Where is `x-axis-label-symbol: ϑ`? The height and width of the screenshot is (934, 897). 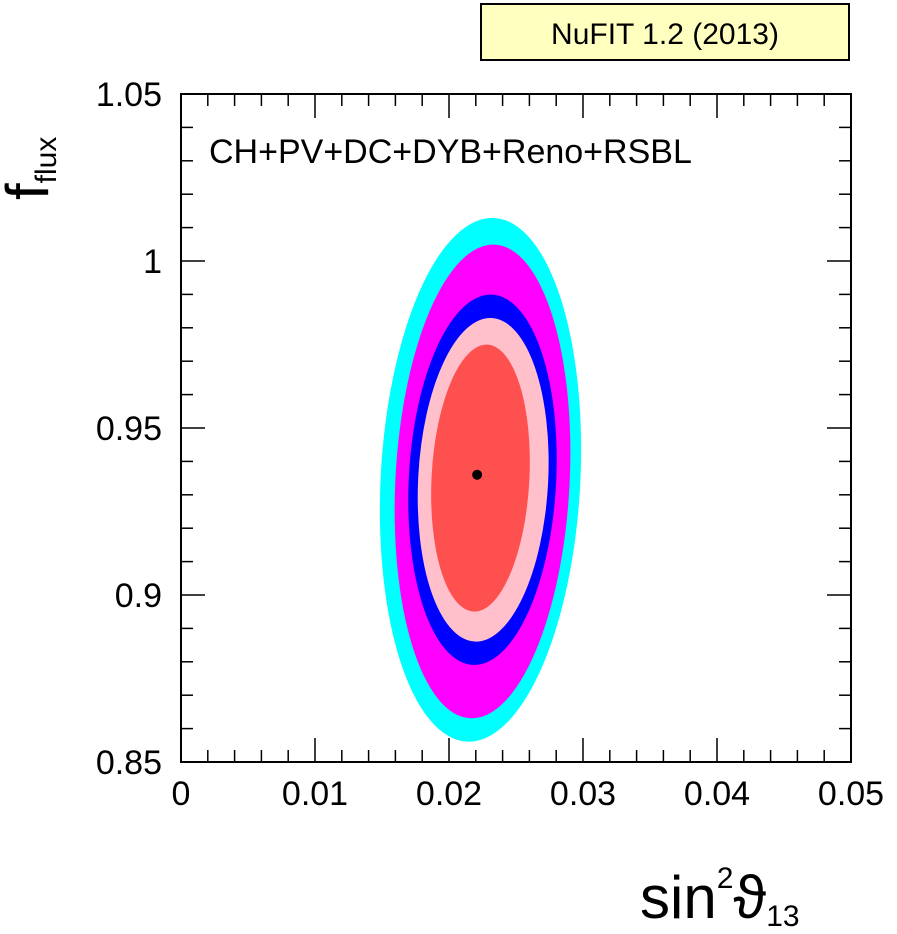
x-axis-label-symbol: ϑ is located at coordinates (749, 897).